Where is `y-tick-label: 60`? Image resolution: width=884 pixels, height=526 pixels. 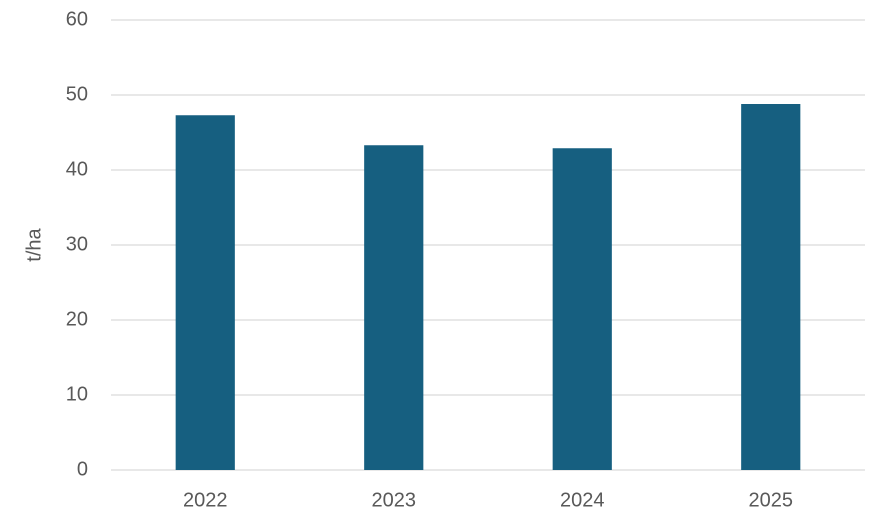
y-tick-label: 60 is located at coordinates (77, 19).